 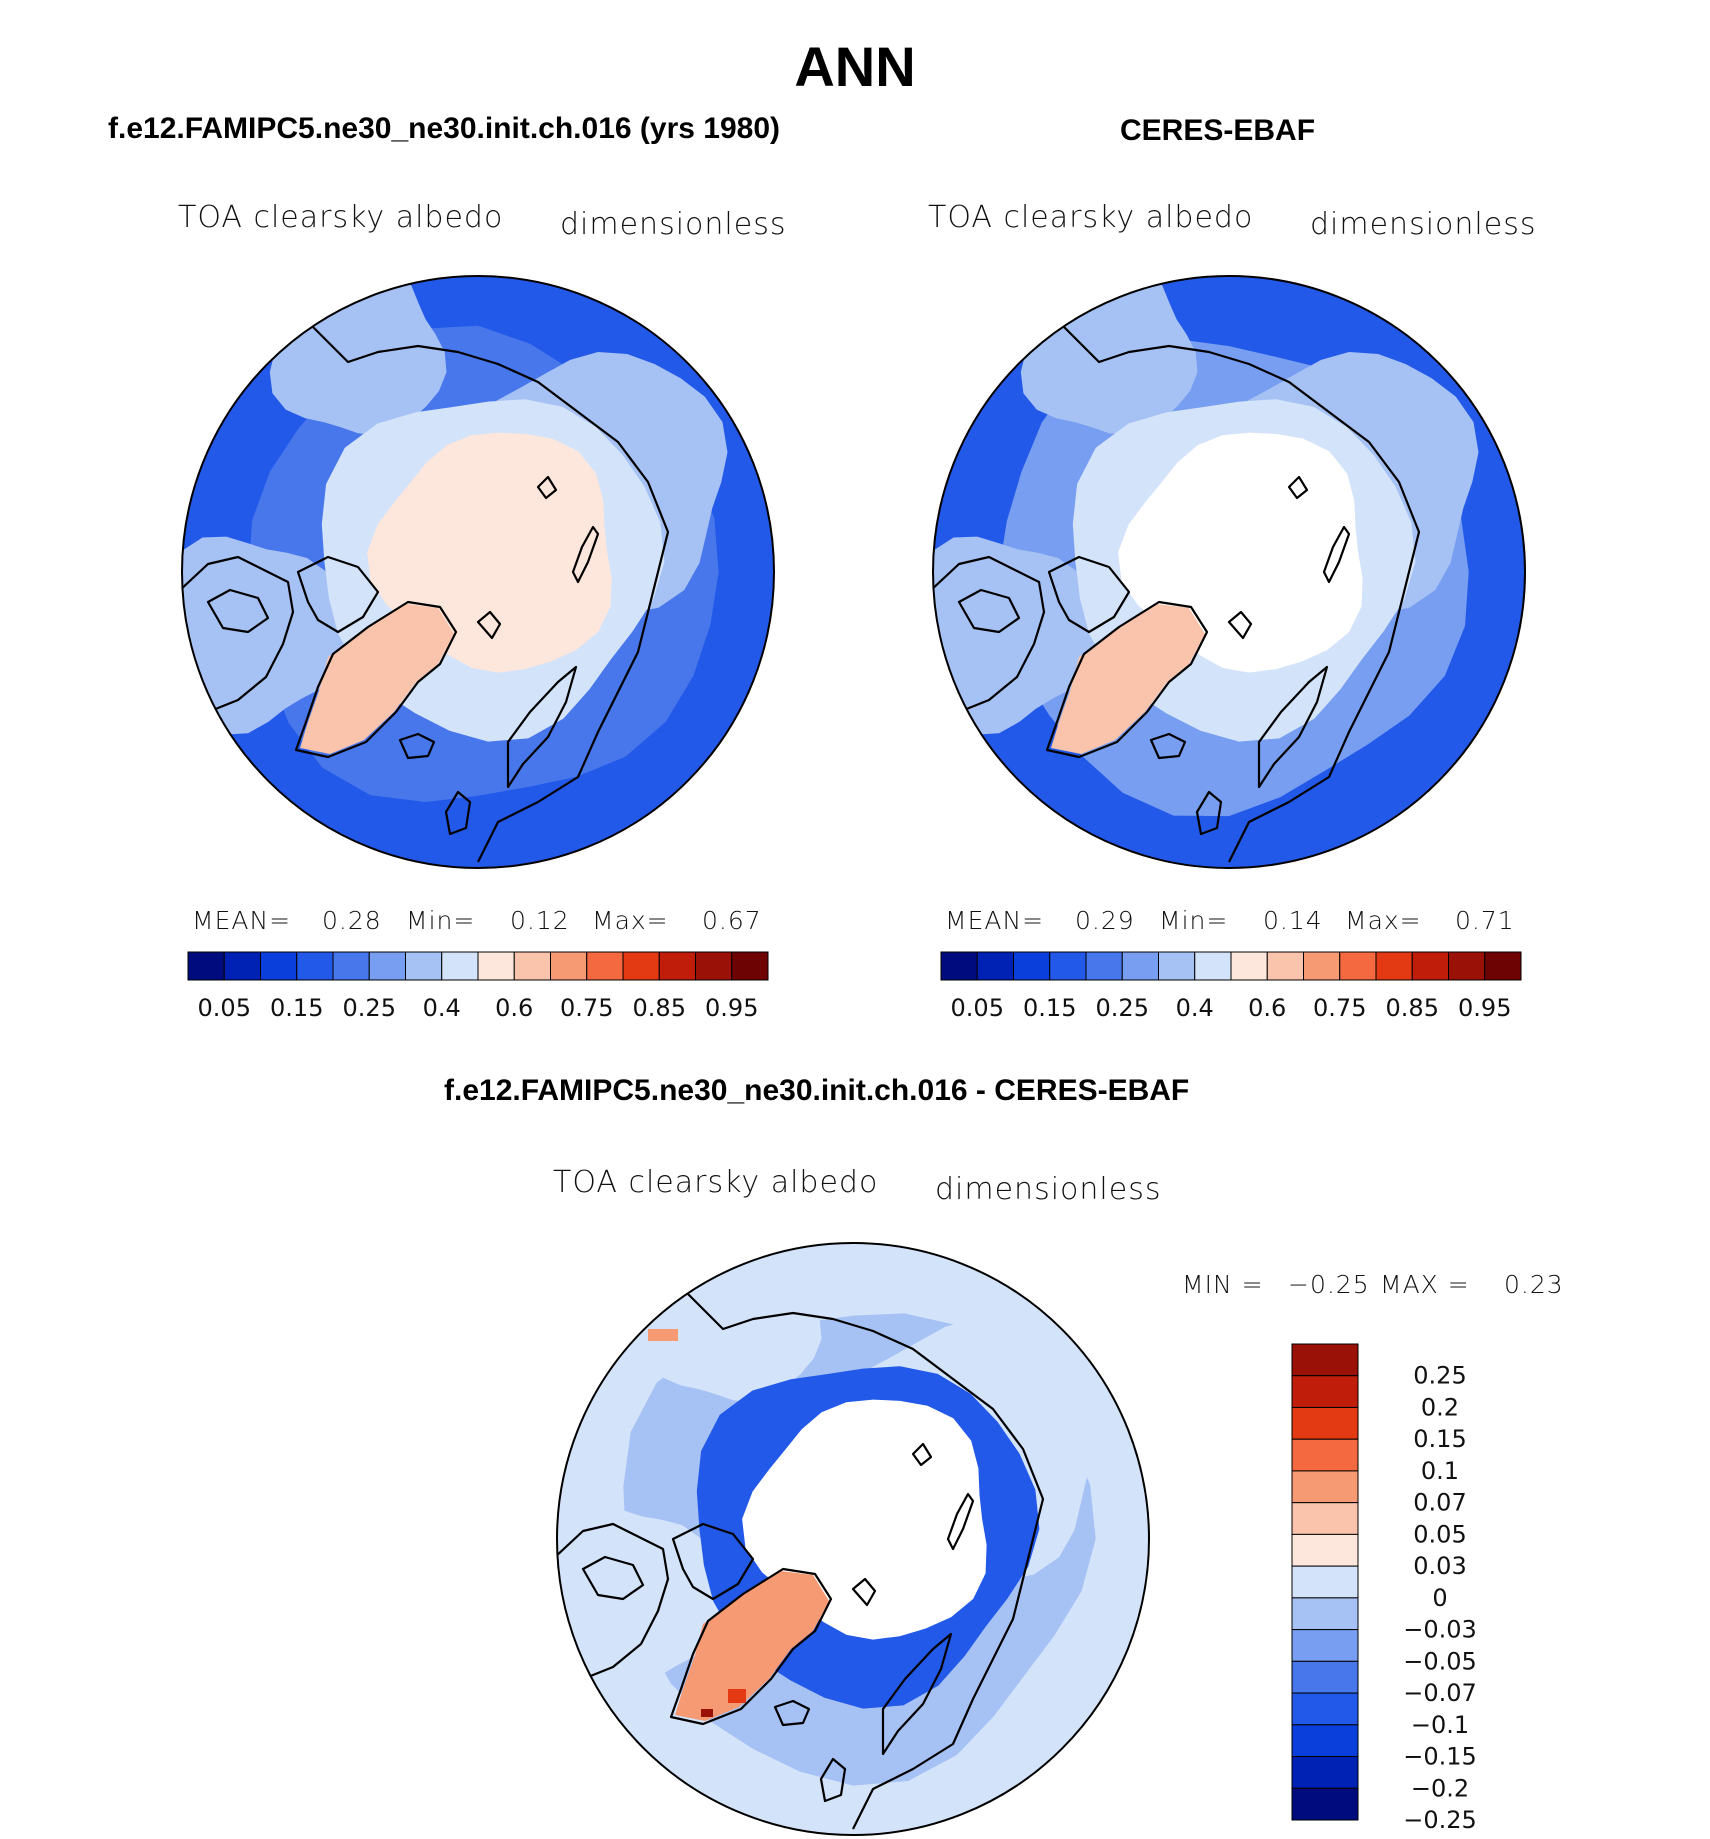 I want to click on field-bering-positive, so click(x=663, y=1335).